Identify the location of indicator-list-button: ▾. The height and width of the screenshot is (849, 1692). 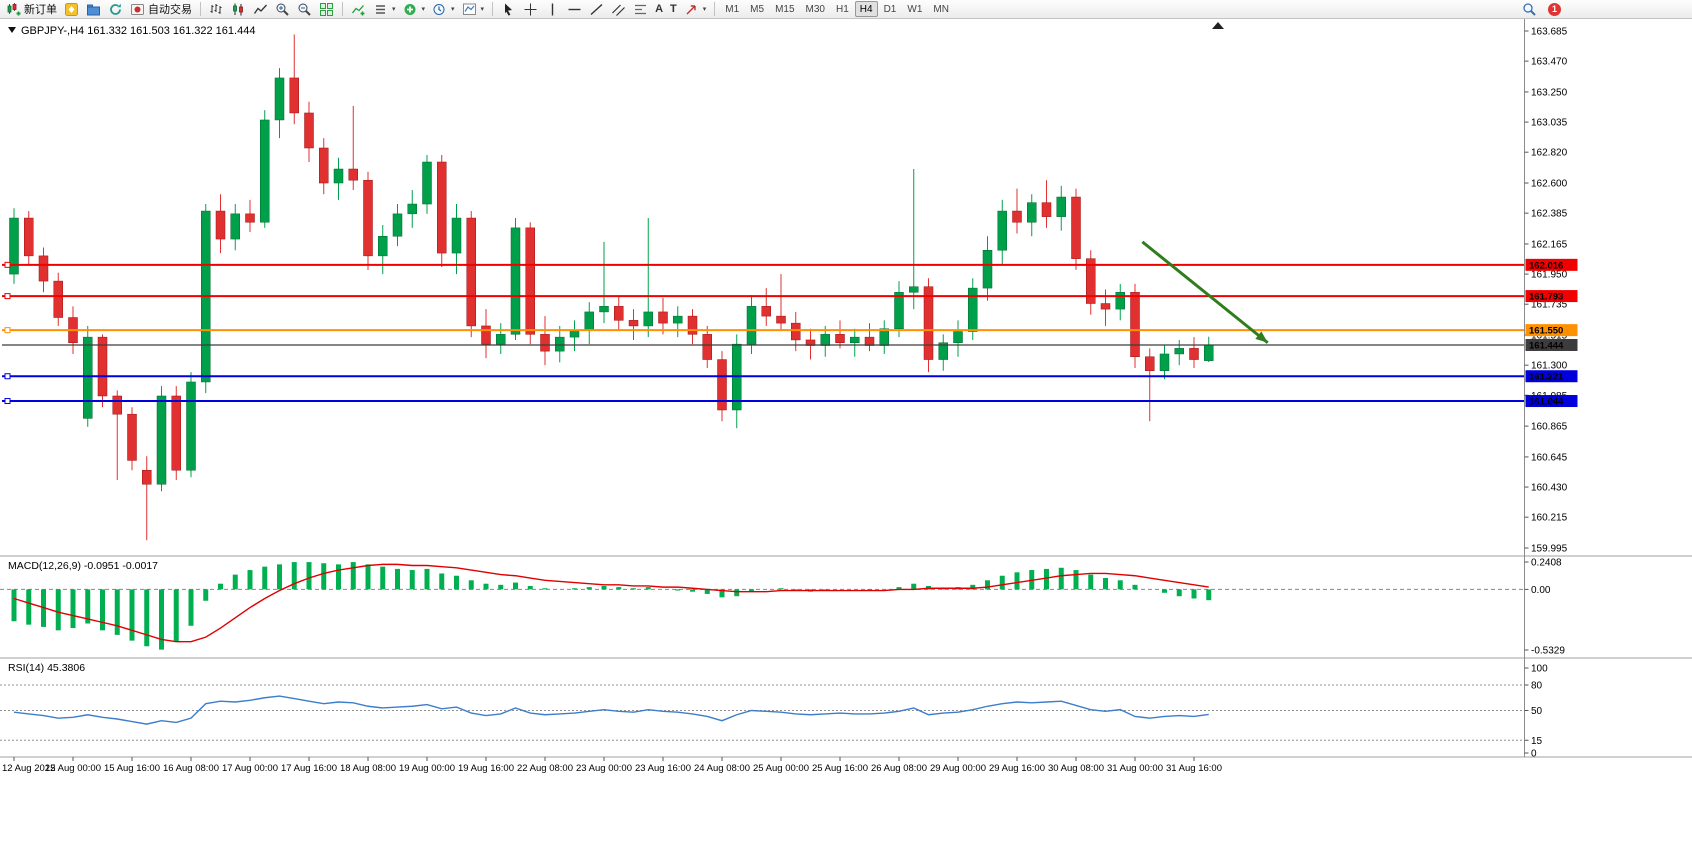
(384, 9).